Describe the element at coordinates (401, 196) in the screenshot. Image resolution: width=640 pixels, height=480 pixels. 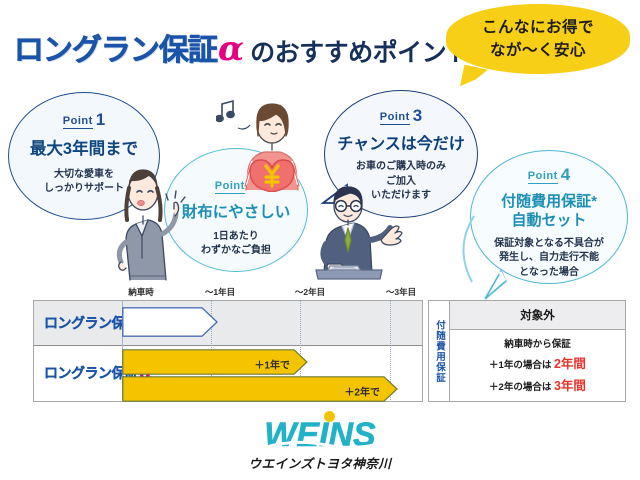
I see `point-3-sub-line-3: いただけます` at that location.